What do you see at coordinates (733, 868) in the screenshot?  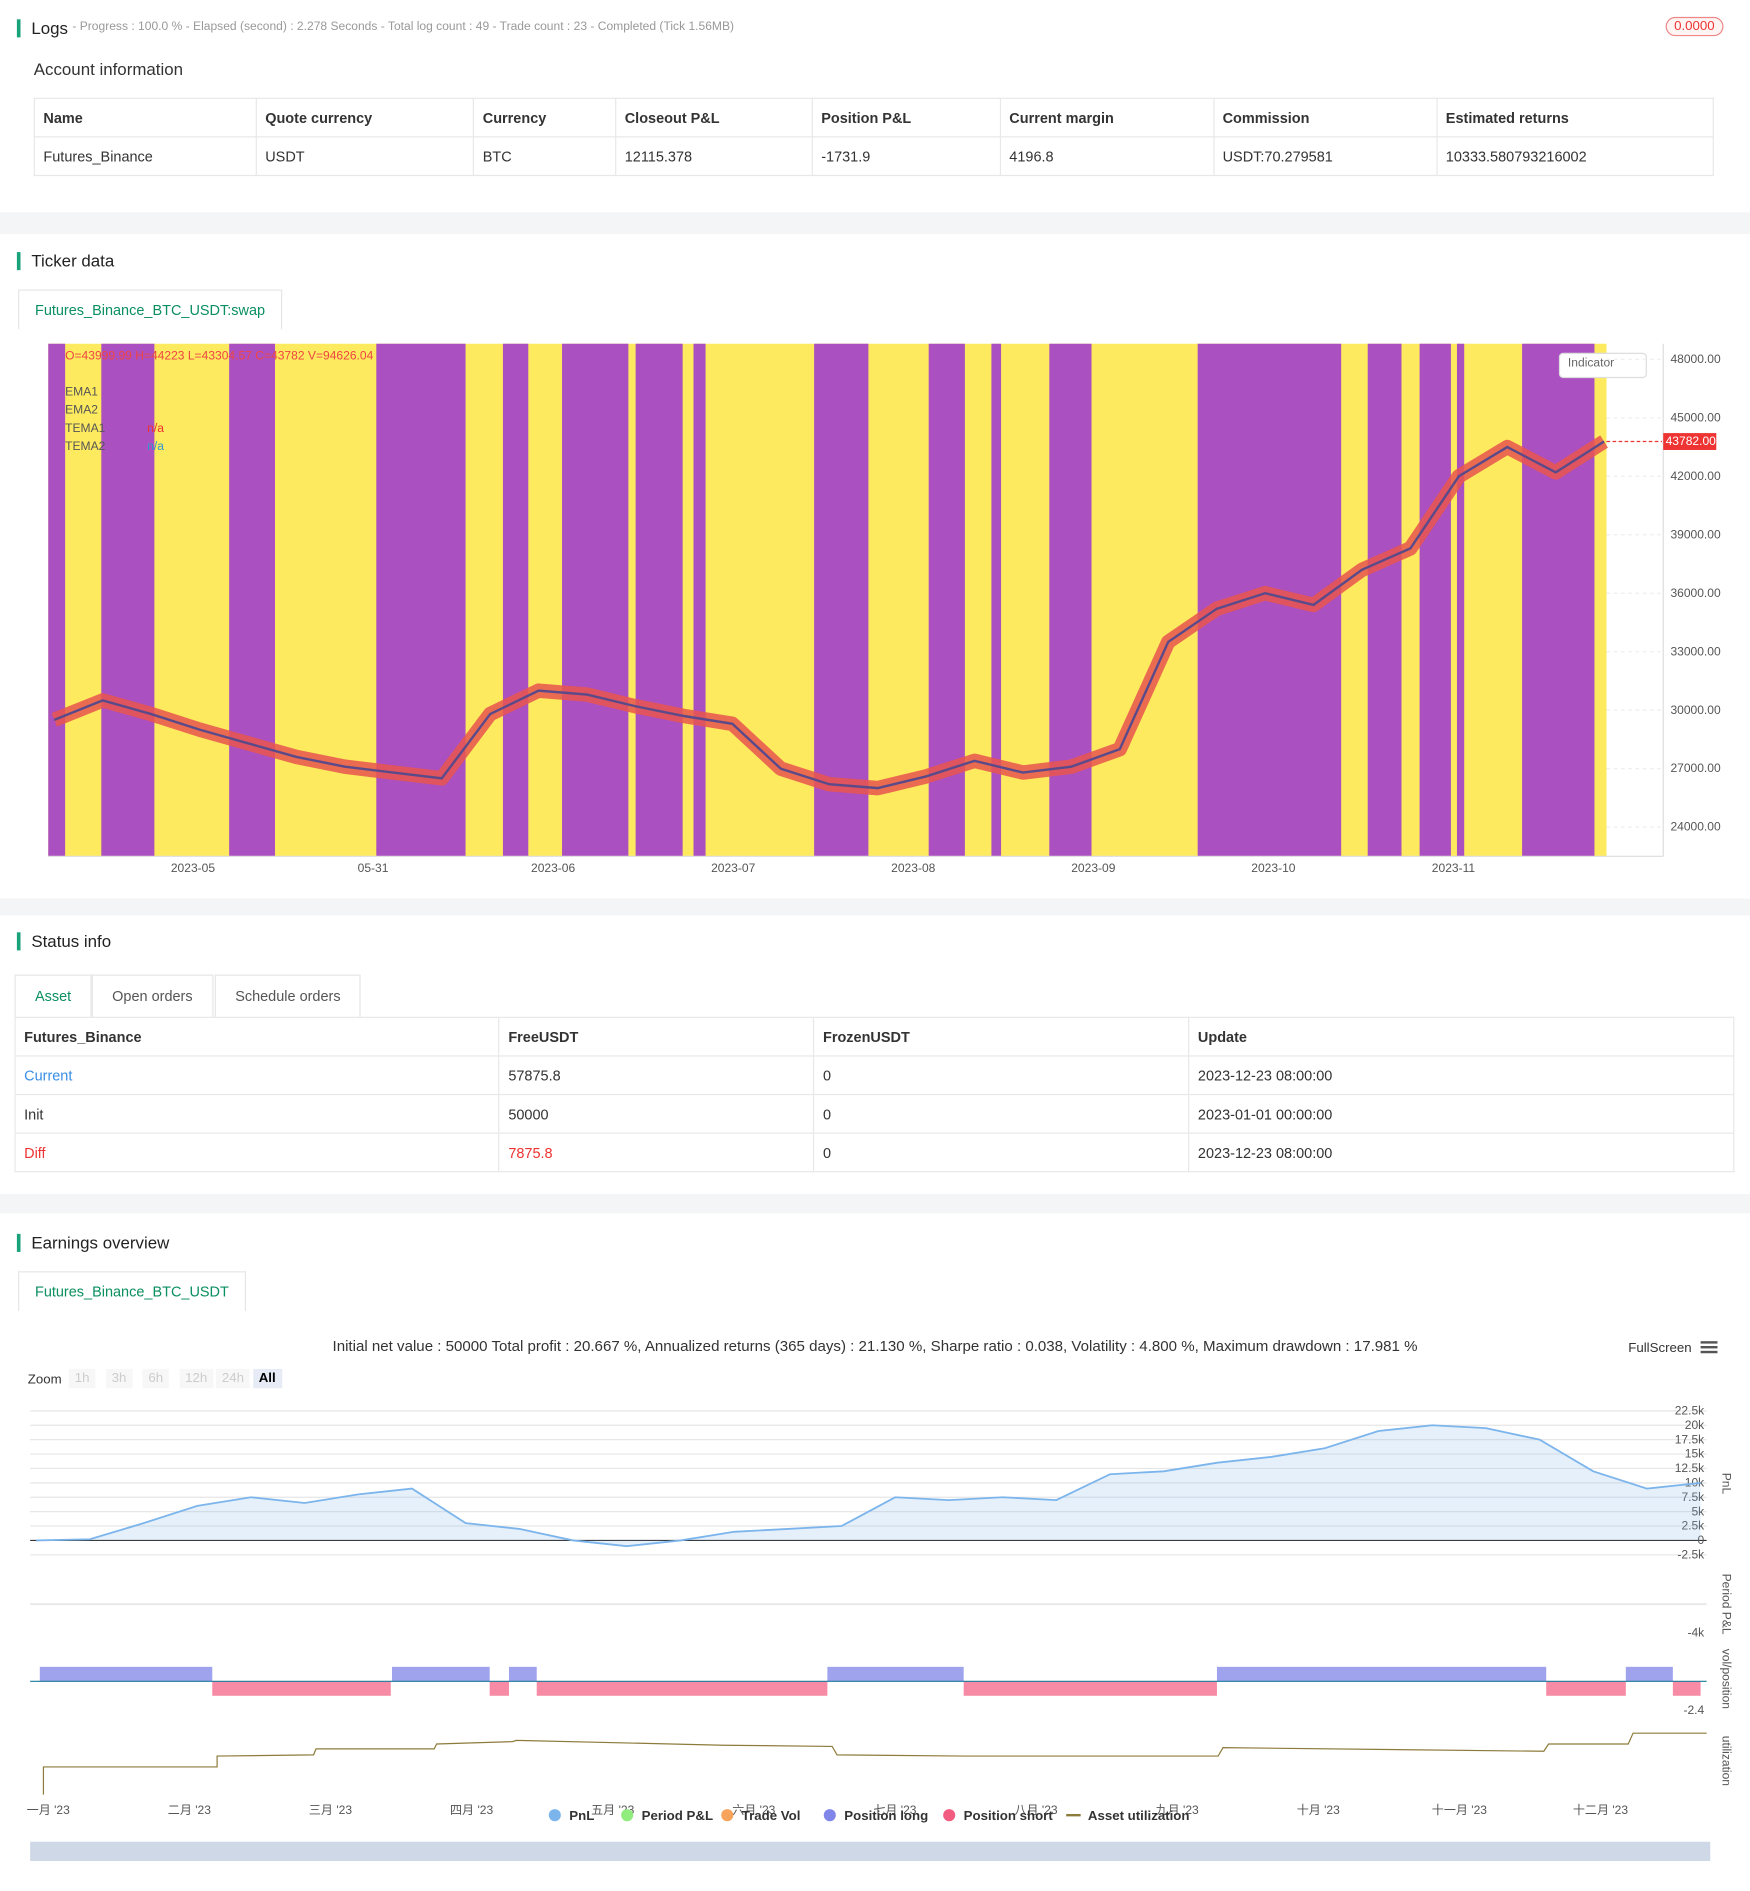 I see `x-tick-label: 2023-07` at bounding box center [733, 868].